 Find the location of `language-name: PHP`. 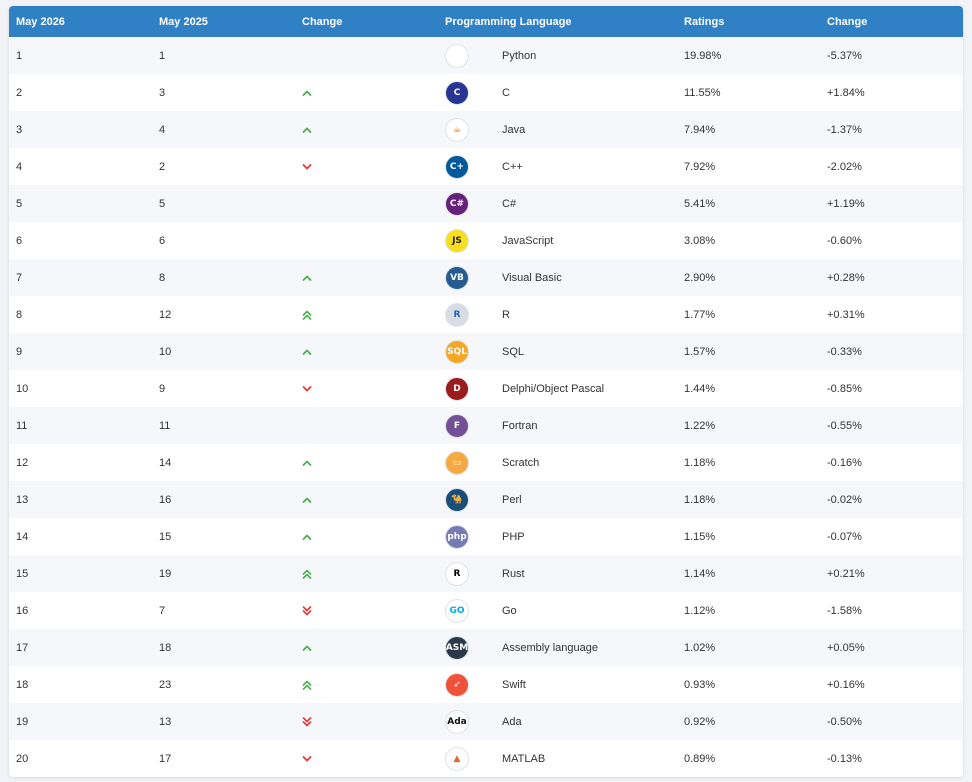

language-name: PHP is located at coordinates (513, 536).